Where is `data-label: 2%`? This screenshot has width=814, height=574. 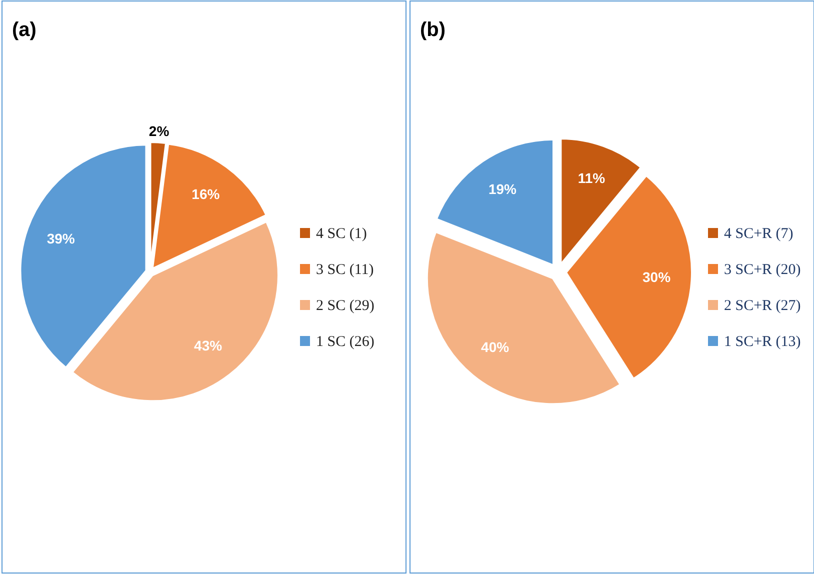 data-label: 2% is located at coordinates (159, 130).